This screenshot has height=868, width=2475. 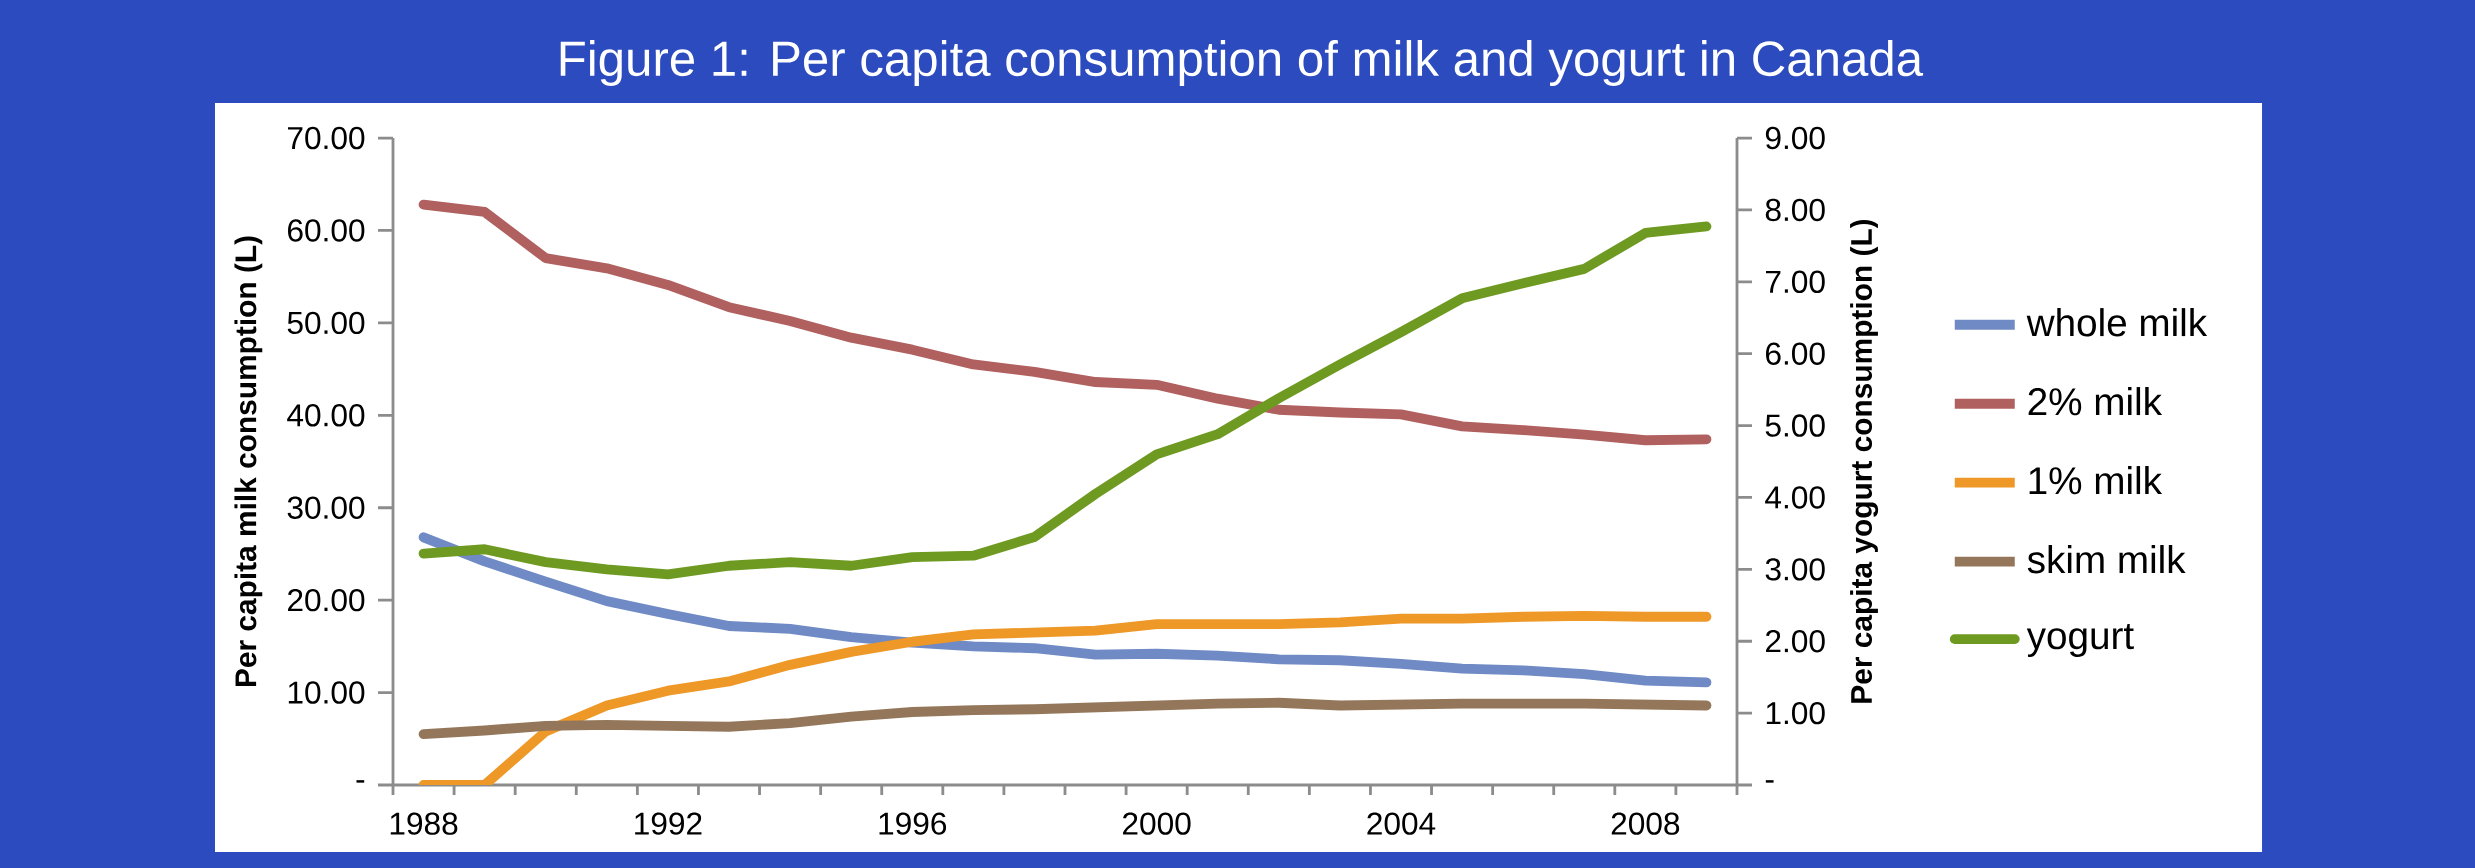 What do you see at coordinates (1401, 823) in the screenshot?
I see `x-tick-label: 2004` at bounding box center [1401, 823].